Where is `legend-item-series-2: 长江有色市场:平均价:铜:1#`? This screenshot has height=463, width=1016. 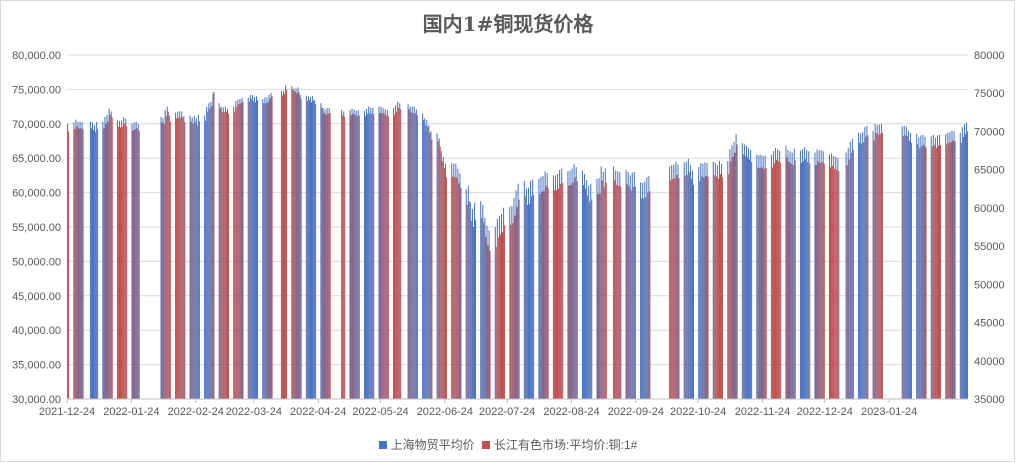 legend-item-series-2: 长江有色市场:平均价:铜:1# is located at coordinates (559, 444).